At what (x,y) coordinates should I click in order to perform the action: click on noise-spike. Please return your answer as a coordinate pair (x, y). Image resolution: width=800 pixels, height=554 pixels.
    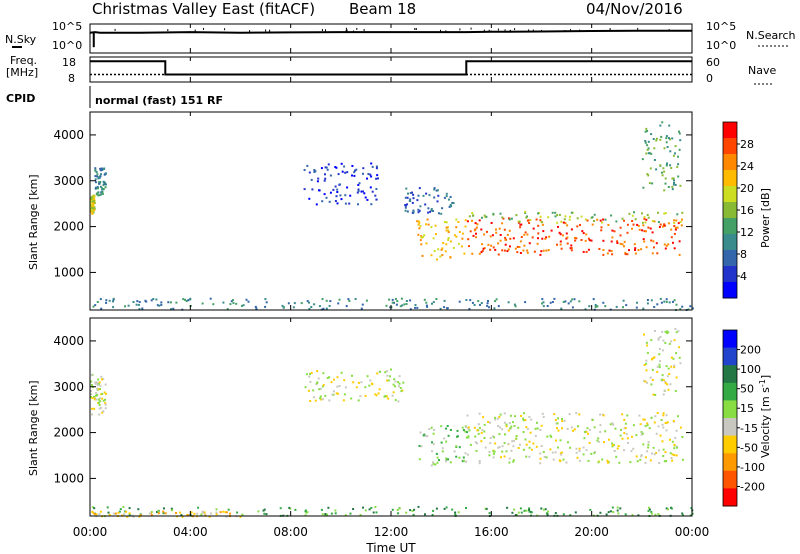
    Looking at the image, I should click on (491, 31).